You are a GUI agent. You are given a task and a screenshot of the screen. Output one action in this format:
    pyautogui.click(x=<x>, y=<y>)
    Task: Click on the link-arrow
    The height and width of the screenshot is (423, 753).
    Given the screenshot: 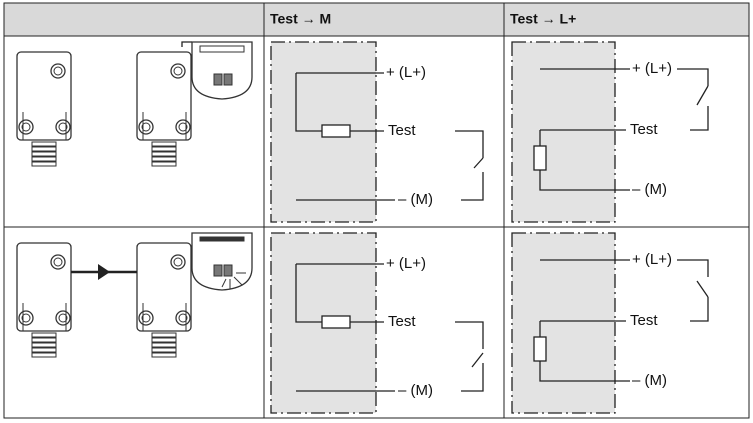 What is the action you would take?
    pyautogui.click(x=104, y=272)
    